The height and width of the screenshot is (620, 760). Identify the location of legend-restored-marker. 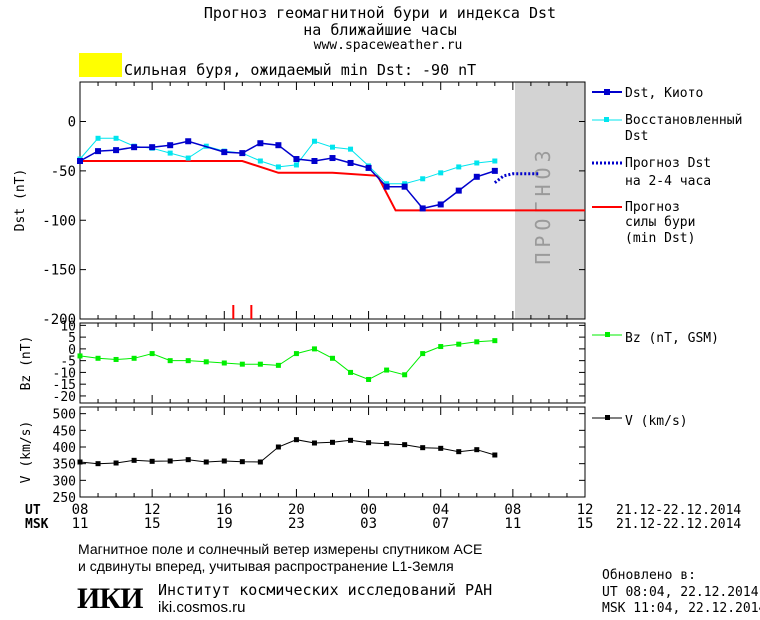
(606, 119).